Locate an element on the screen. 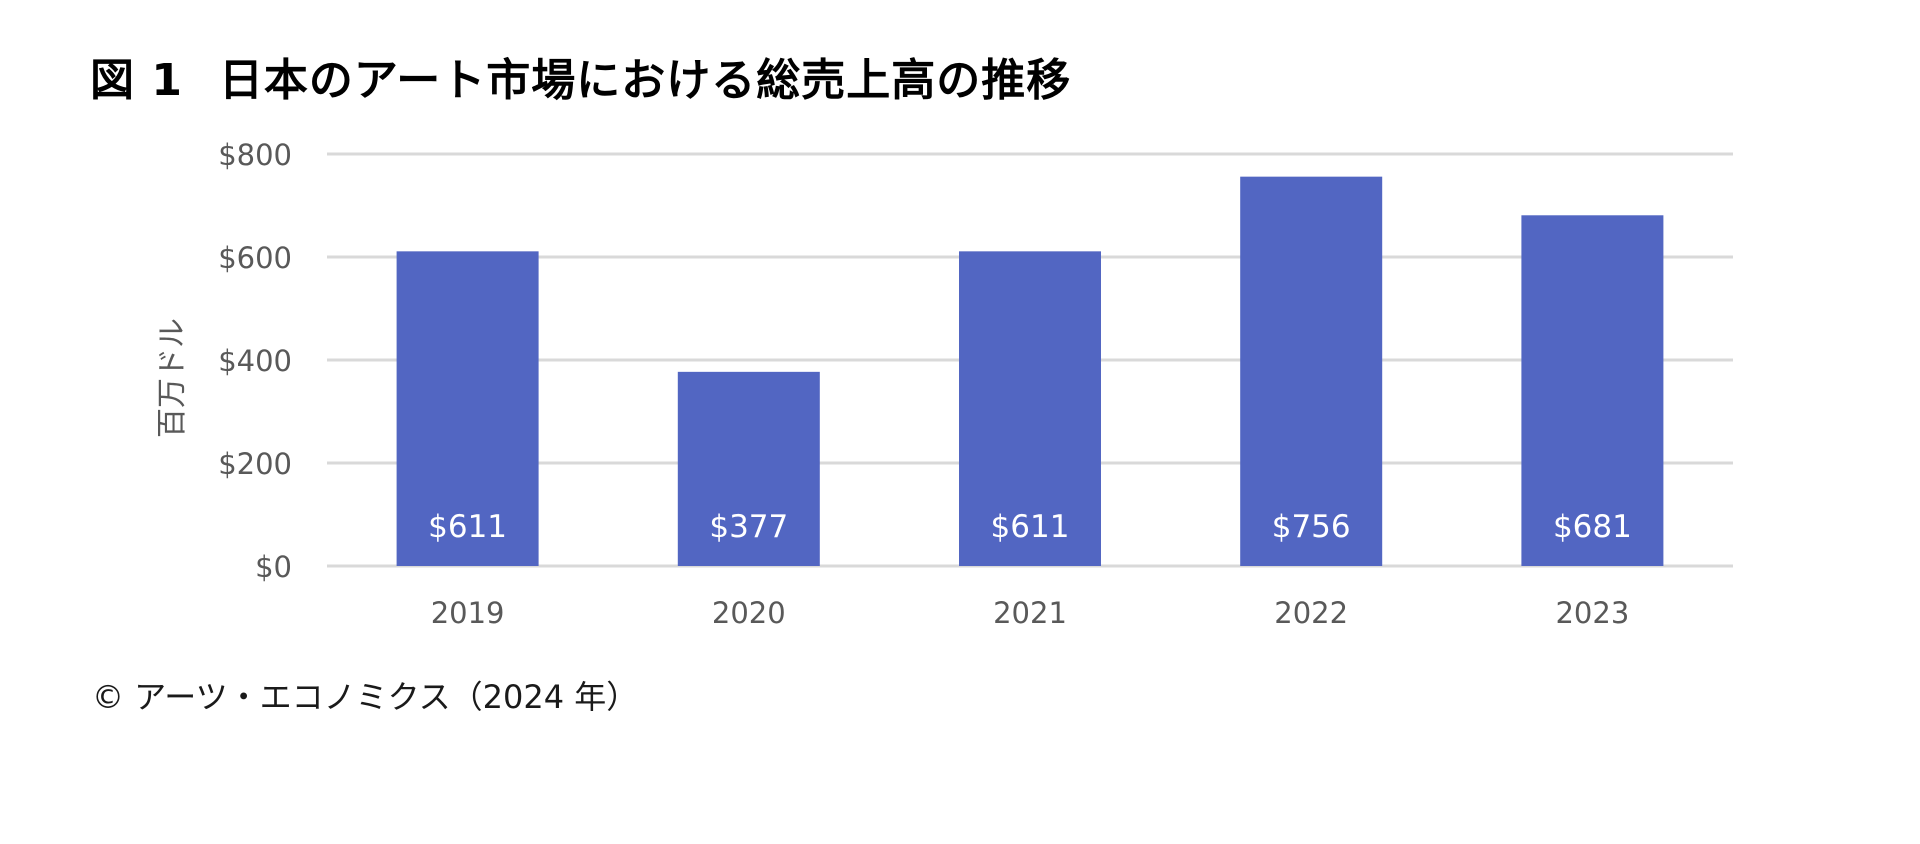  y-tick-label: $200 is located at coordinates (255, 464).